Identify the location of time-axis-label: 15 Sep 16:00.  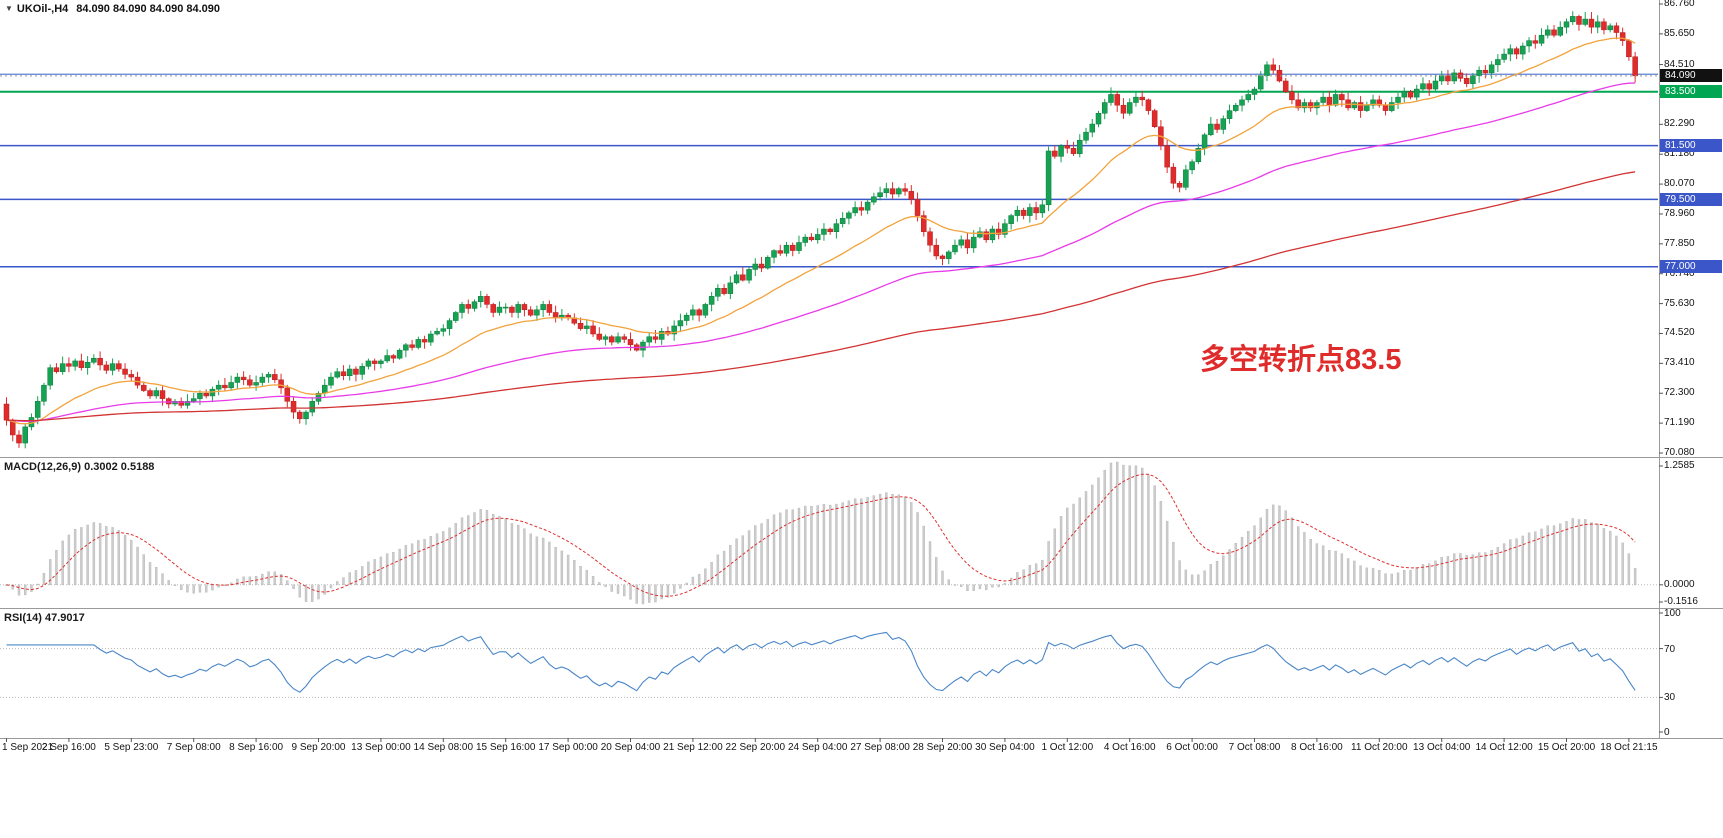
(505, 747).